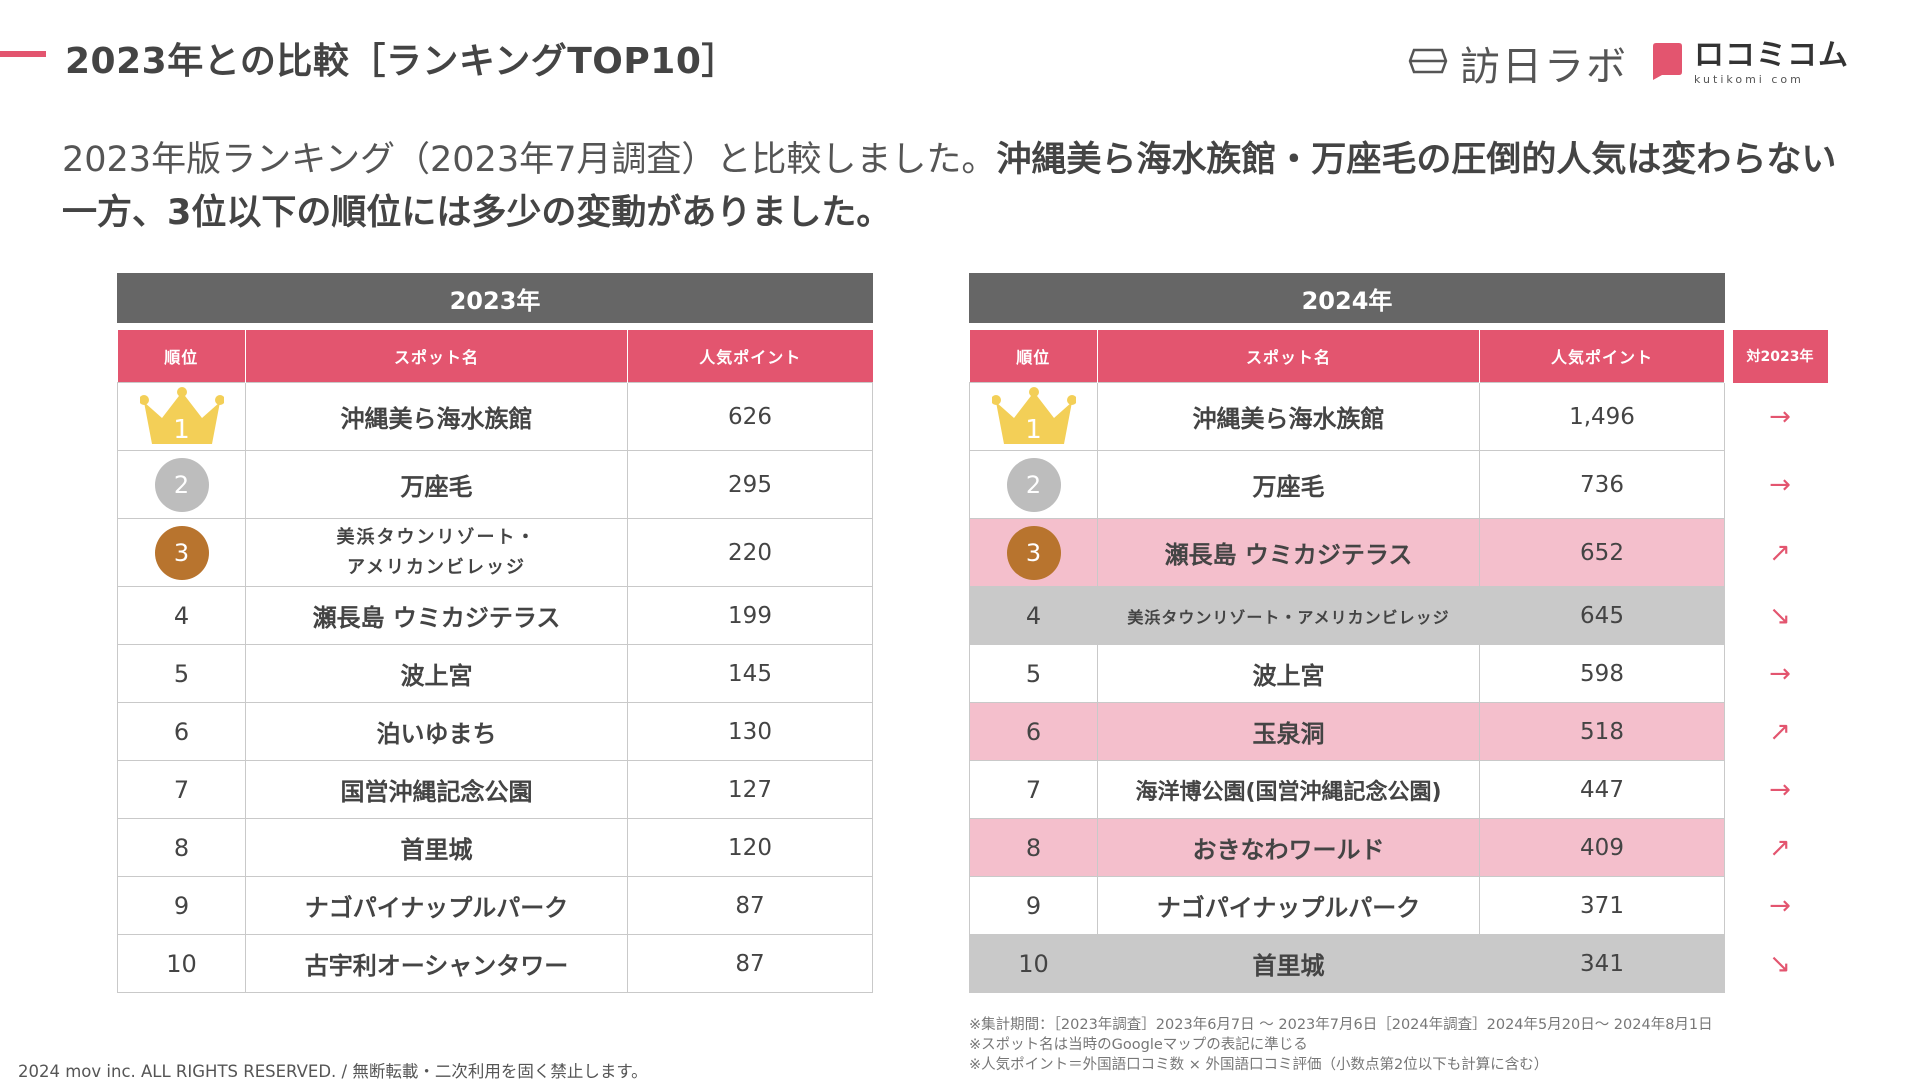 The image size is (1919, 1082). I want to click on table-row: 1 沖縄美ら海水族館 1,496 →, so click(1398, 416).